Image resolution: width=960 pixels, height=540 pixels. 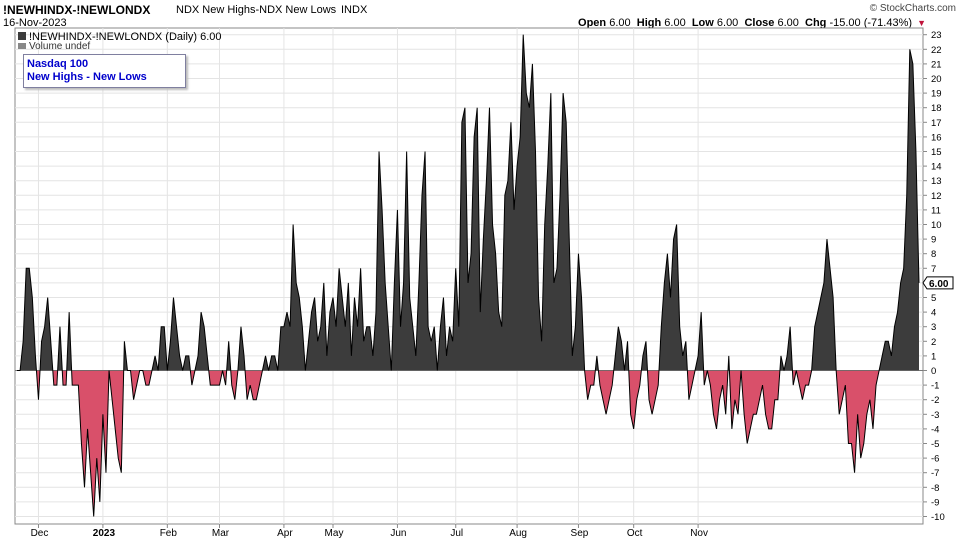 What do you see at coordinates (935, 415) in the screenshot?
I see `y-tick-label: -3` at bounding box center [935, 415].